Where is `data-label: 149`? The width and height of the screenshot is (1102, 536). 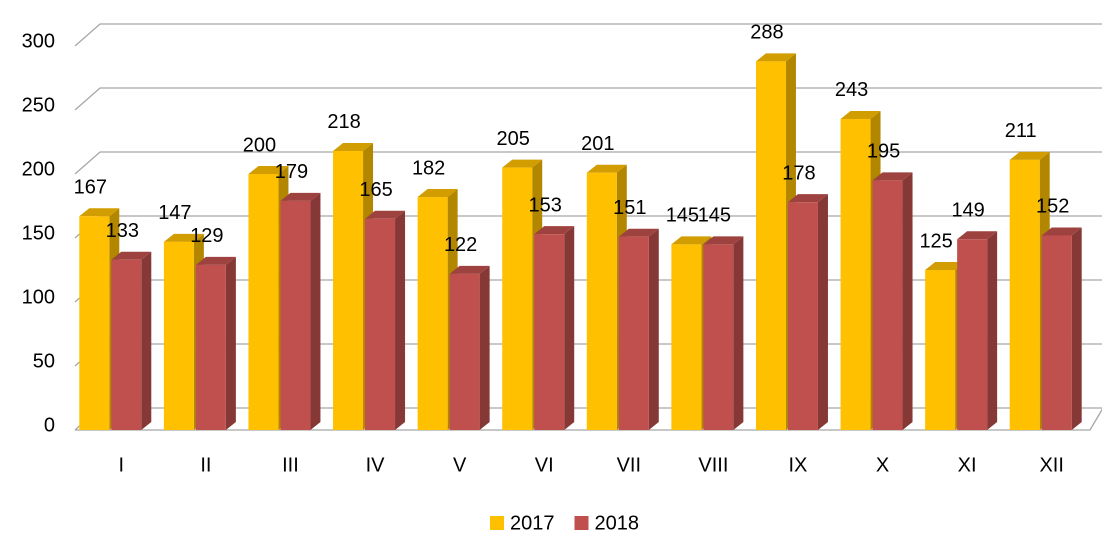 data-label: 149 is located at coordinates (967, 211).